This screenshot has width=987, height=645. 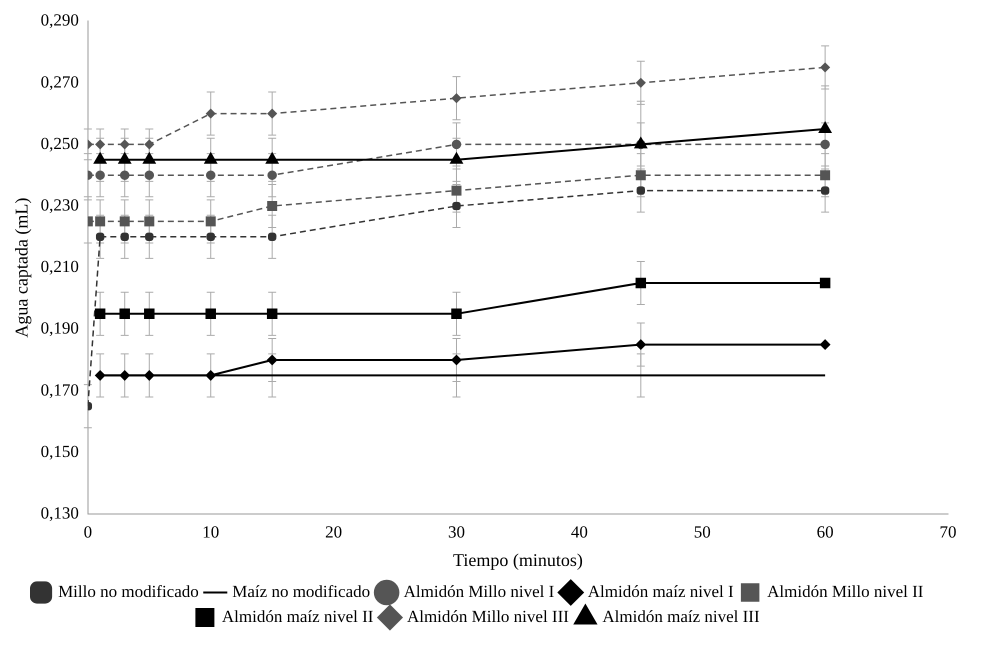 What do you see at coordinates (88, 532) in the screenshot?
I see `x-tick-label: 0` at bounding box center [88, 532].